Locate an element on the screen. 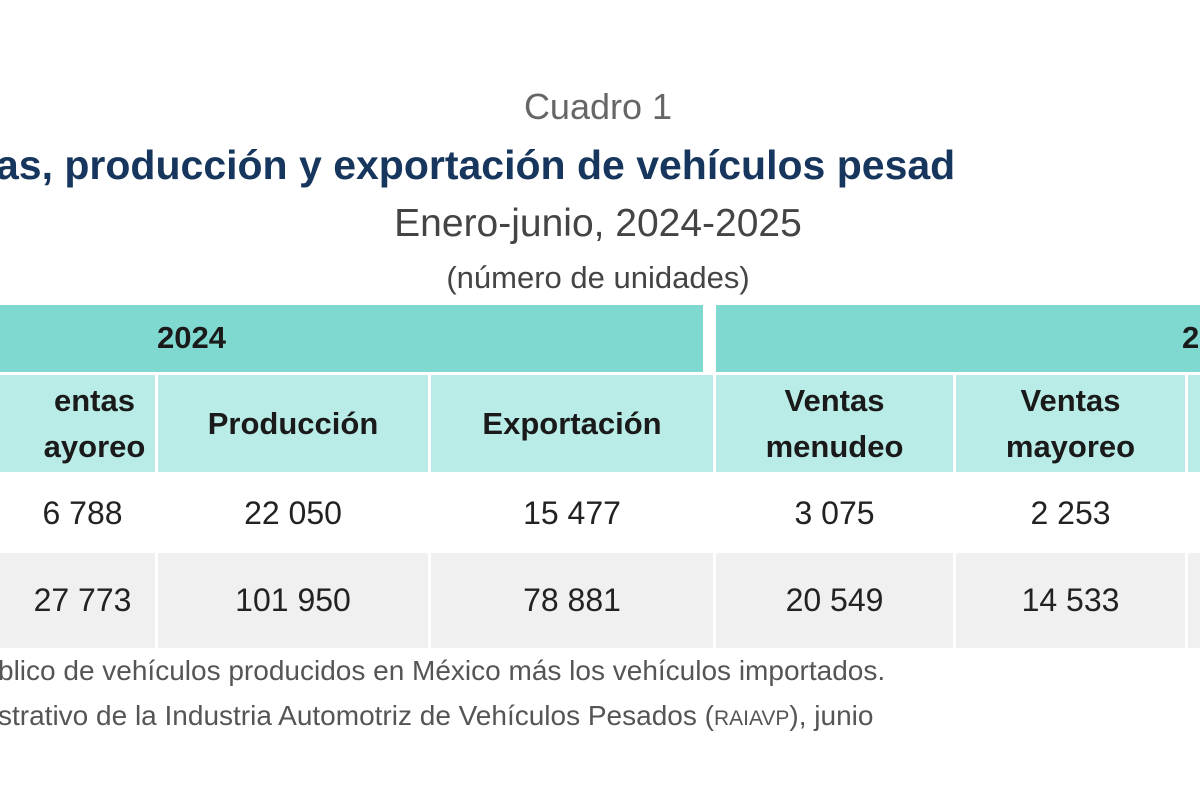  group-header: 2 is located at coordinates (958, 338).